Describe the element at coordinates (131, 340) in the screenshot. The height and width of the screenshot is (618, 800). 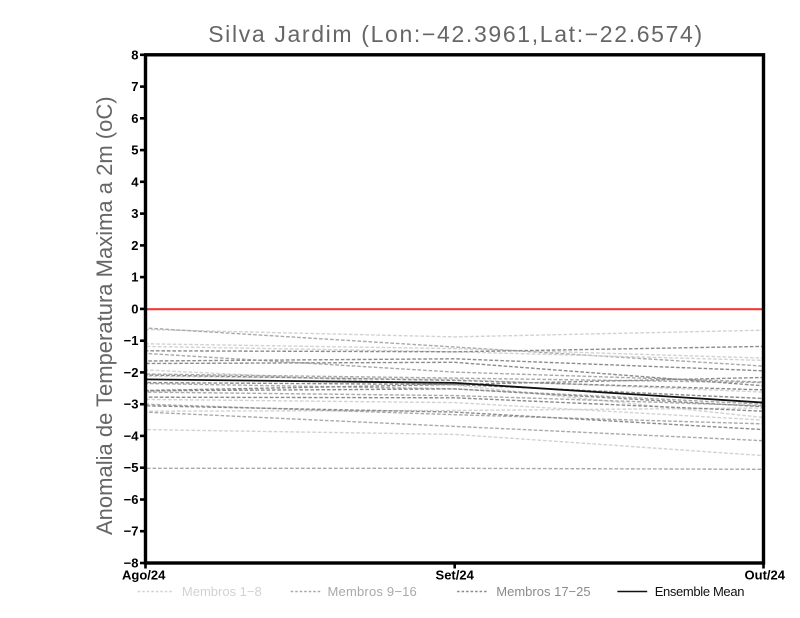
I see `svg-text: −1` at that location.